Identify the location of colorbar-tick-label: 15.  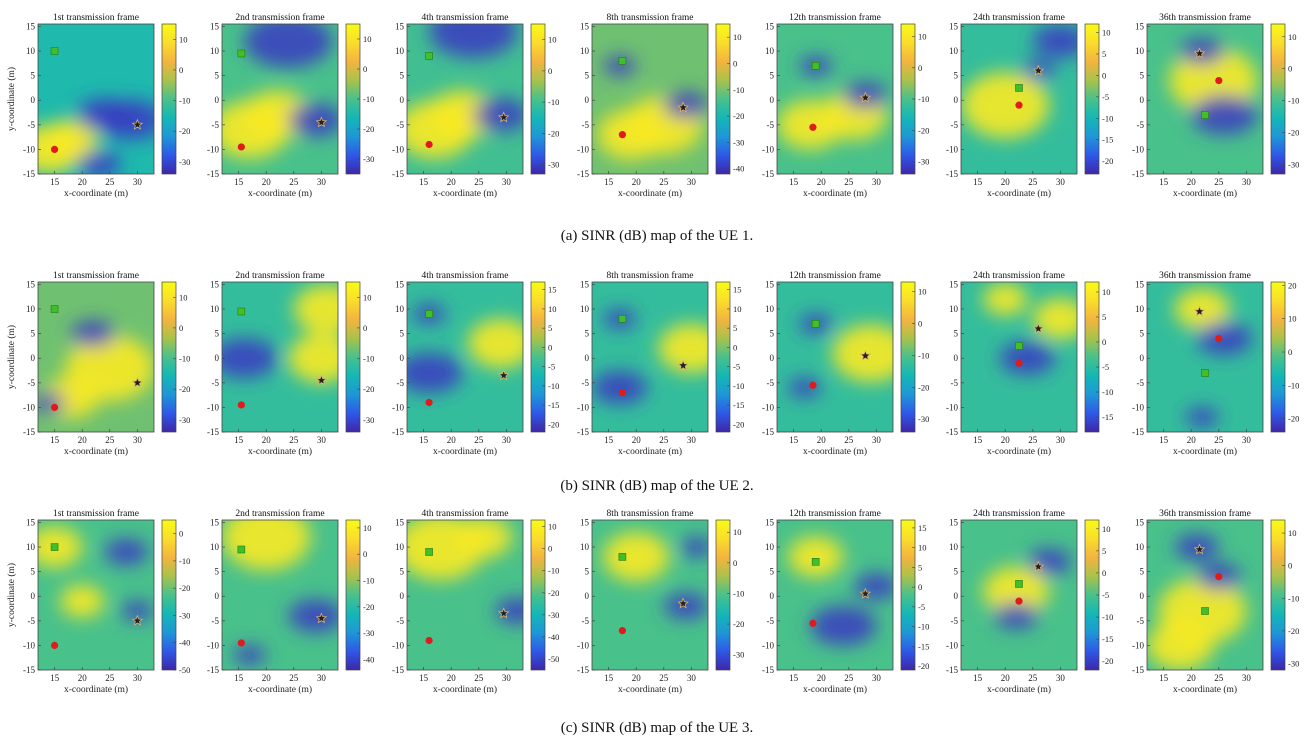
(552, 290).